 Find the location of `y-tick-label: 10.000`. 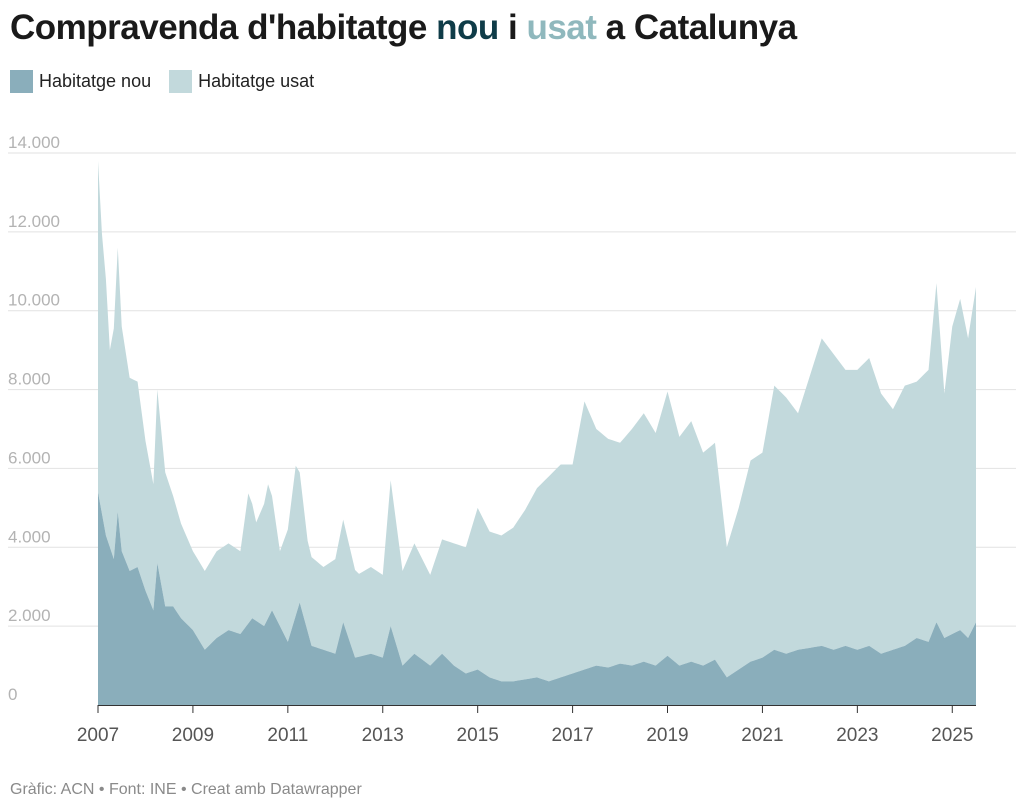

y-tick-label: 10.000 is located at coordinates (34, 300).